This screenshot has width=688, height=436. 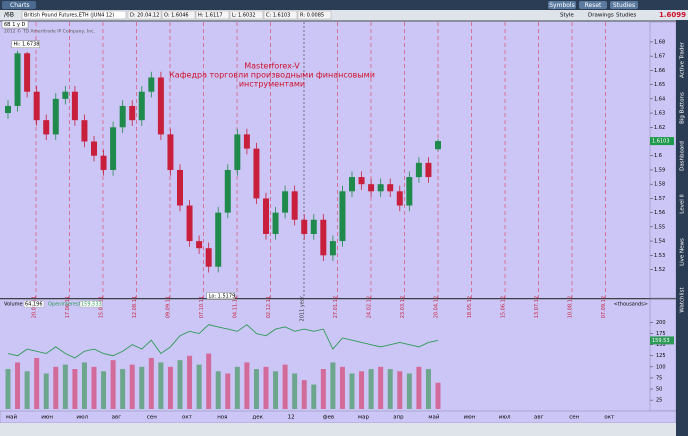 I want to click on volume-tick-label: 200, so click(x=661, y=323).